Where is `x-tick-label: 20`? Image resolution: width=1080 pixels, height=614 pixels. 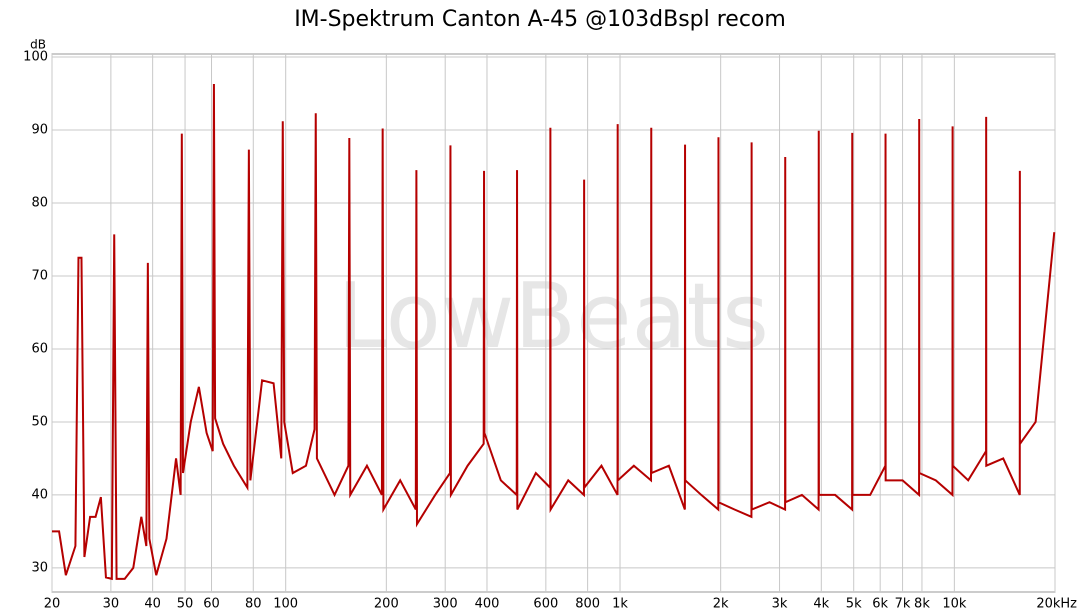
x-tick-label: 20 is located at coordinates (52, 604).